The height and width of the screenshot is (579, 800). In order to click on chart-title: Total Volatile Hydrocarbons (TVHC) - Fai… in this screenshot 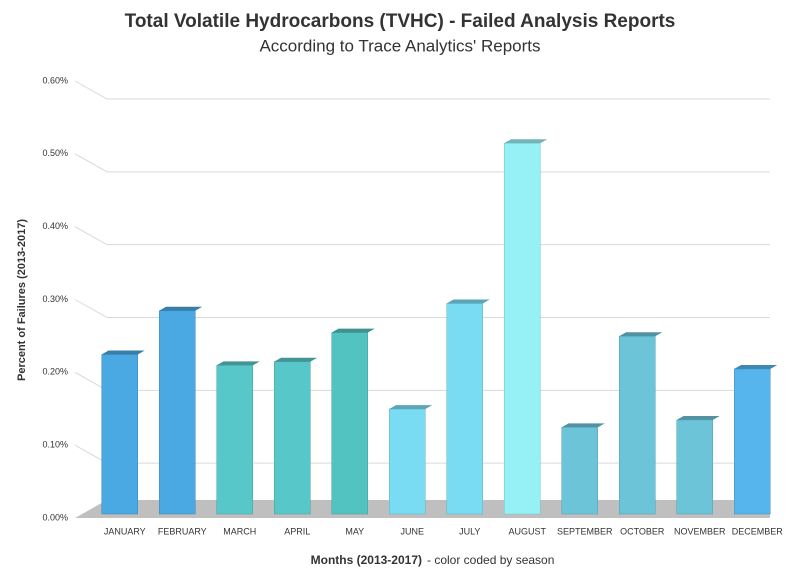, I will do `click(400, 21)`.